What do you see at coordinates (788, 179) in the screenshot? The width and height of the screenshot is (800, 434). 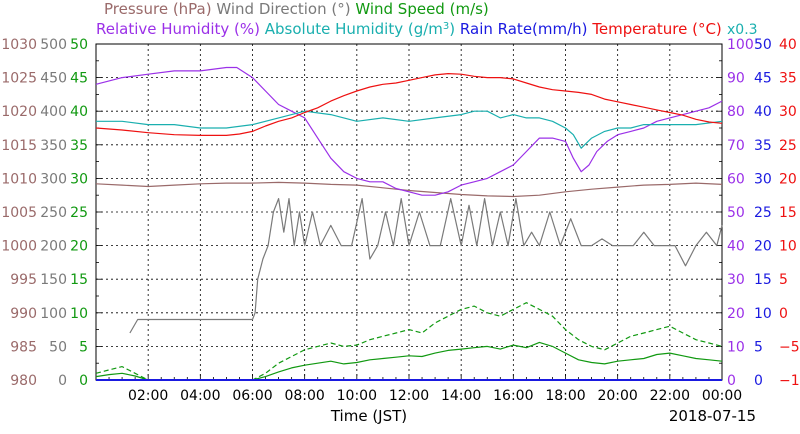 I see `tick-label-temperature: 20` at bounding box center [788, 179].